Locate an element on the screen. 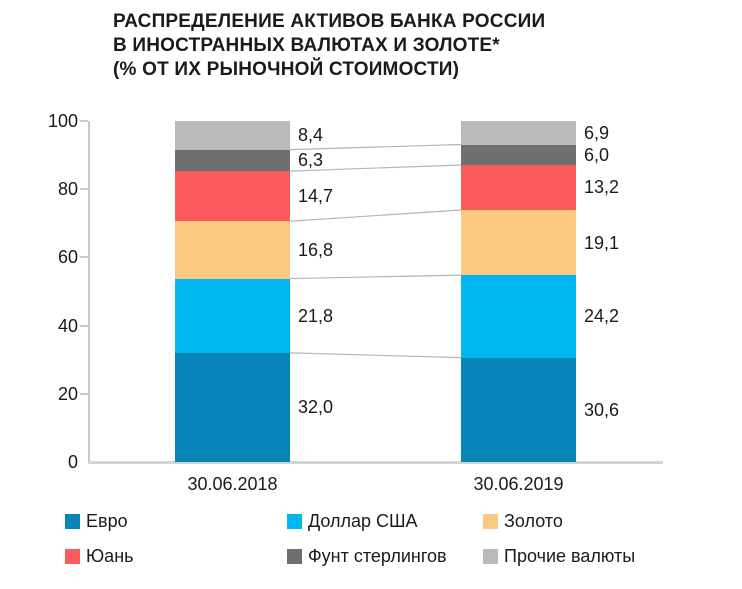  legend-label: Золото is located at coordinates (533, 521).